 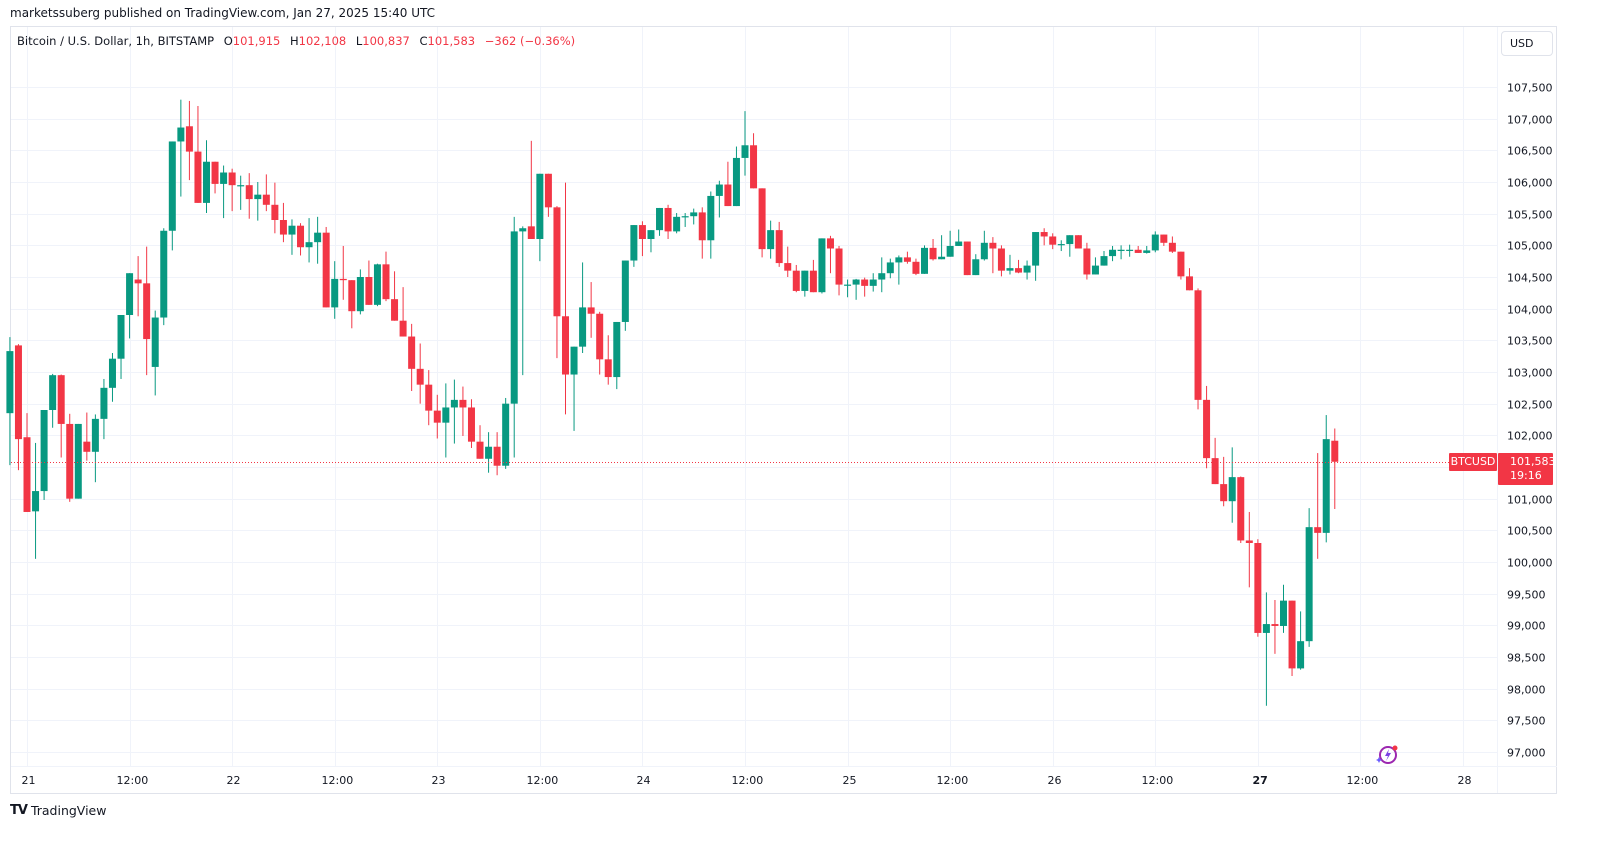 What do you see at coordinates (1530, 436) in the screenshot?
I see `price-tick-label: 102,000` at bounding box center [1530, 436].